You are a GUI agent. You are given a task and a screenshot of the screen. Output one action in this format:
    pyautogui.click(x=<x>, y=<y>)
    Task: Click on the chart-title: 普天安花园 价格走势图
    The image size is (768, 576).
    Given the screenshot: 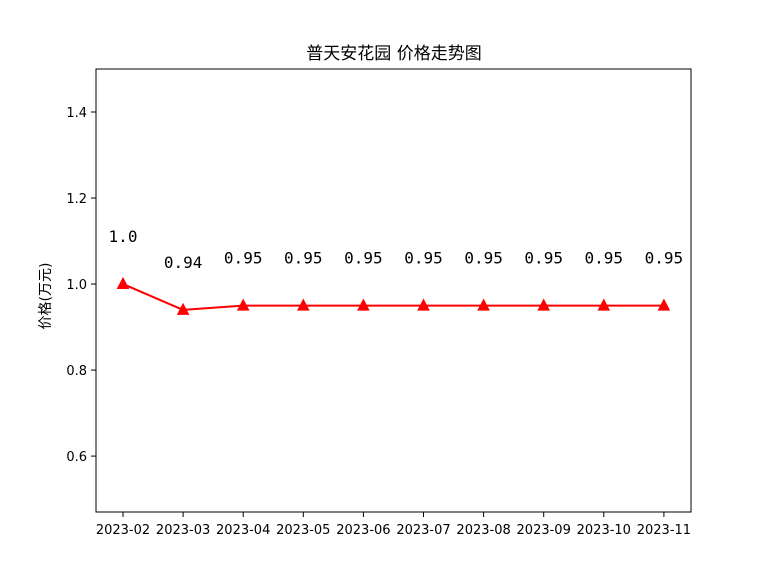 What is the action you would take?
    pyautogui.click(x=393, y=54)
    